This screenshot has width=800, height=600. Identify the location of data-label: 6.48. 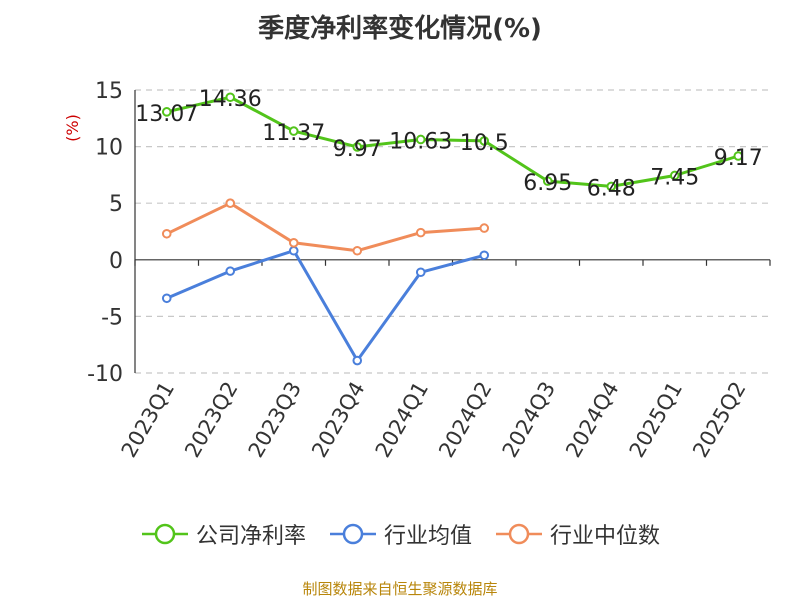
(611, 188).